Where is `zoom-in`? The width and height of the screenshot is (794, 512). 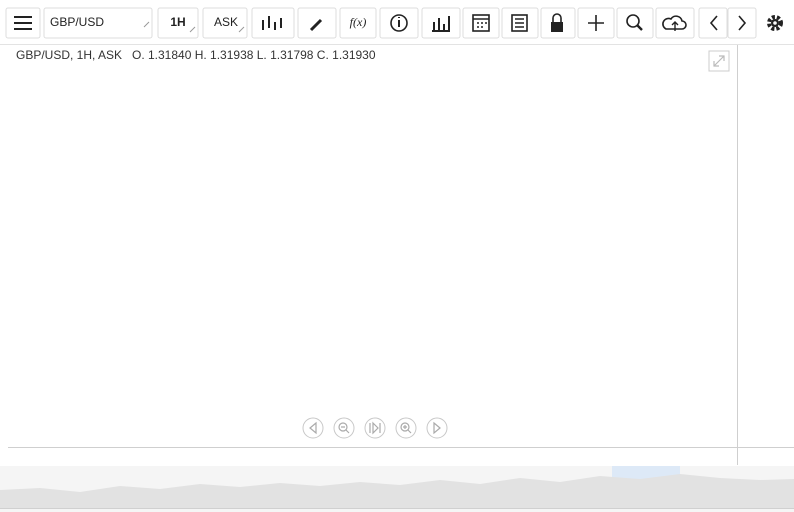
zoom-in is located at coordinates (406, 428).